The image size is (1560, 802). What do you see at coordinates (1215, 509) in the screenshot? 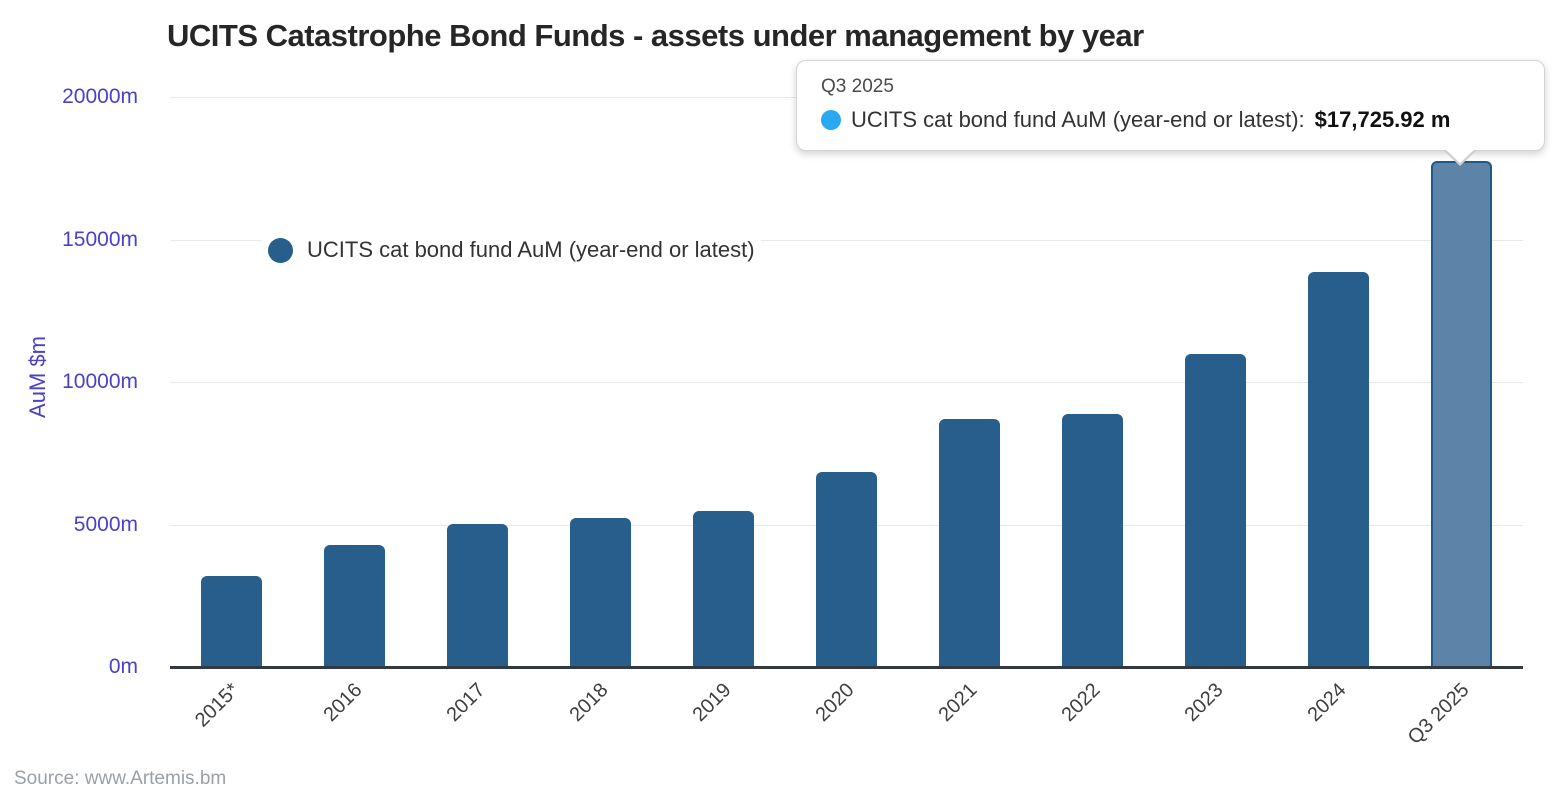
I see `bar-2023` at bounding box center [1215, 509].